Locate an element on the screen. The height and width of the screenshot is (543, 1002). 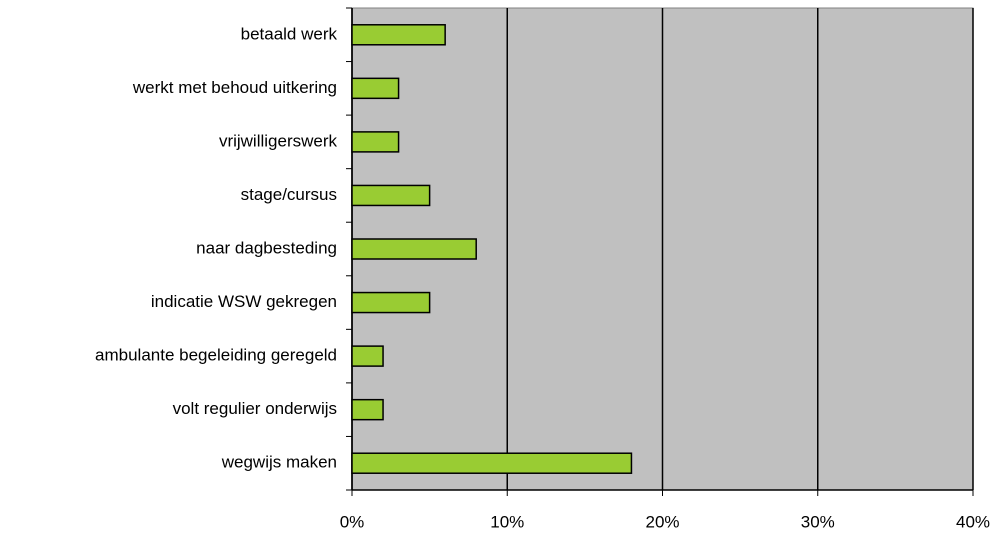
x-tick-label: 0% is located at coordinates (352, 521).